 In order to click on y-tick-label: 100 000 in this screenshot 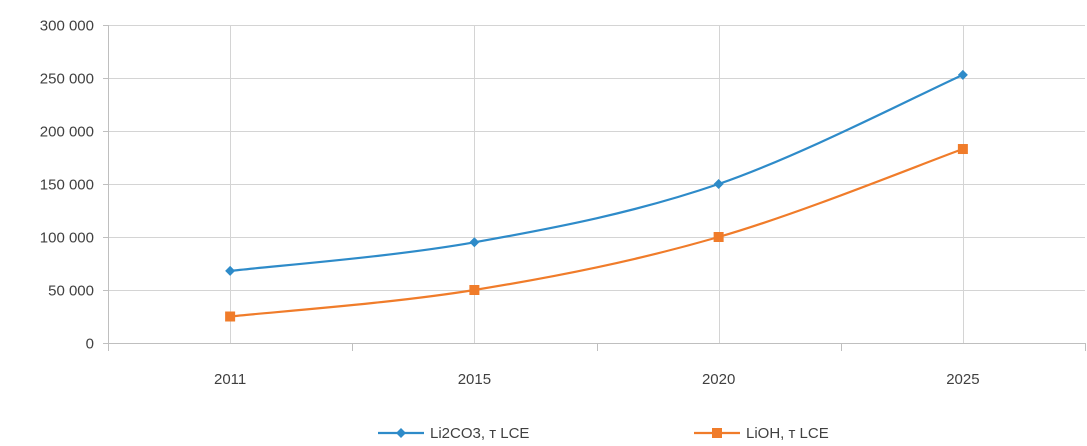, I will do `click(67, 238)`.